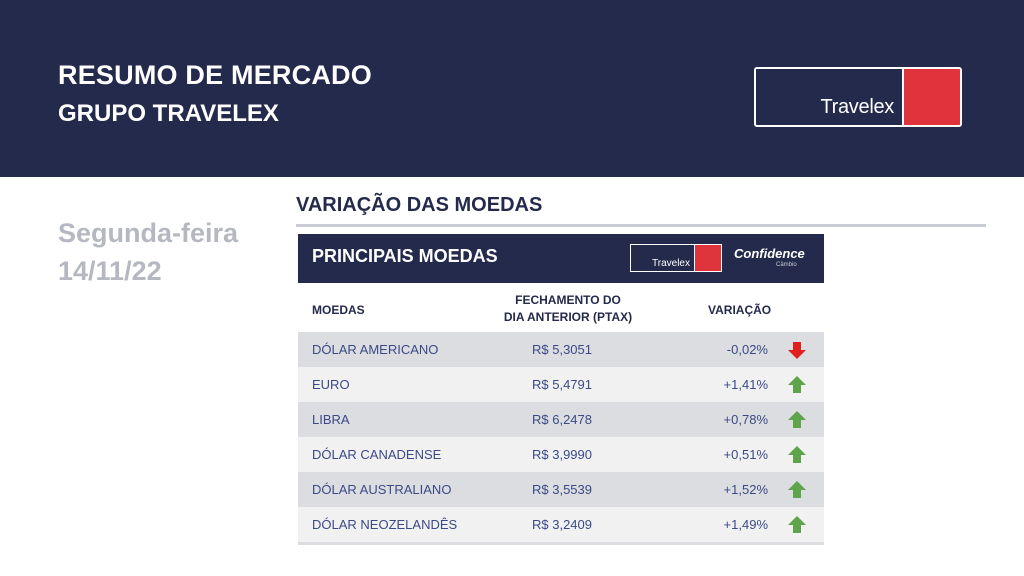 Image resolution: width=1024 pixels, height=576 pixels. Describe the element at coordinates (745, 454) in the screenshot. I see `currency-variation: +0,51%` at that location.